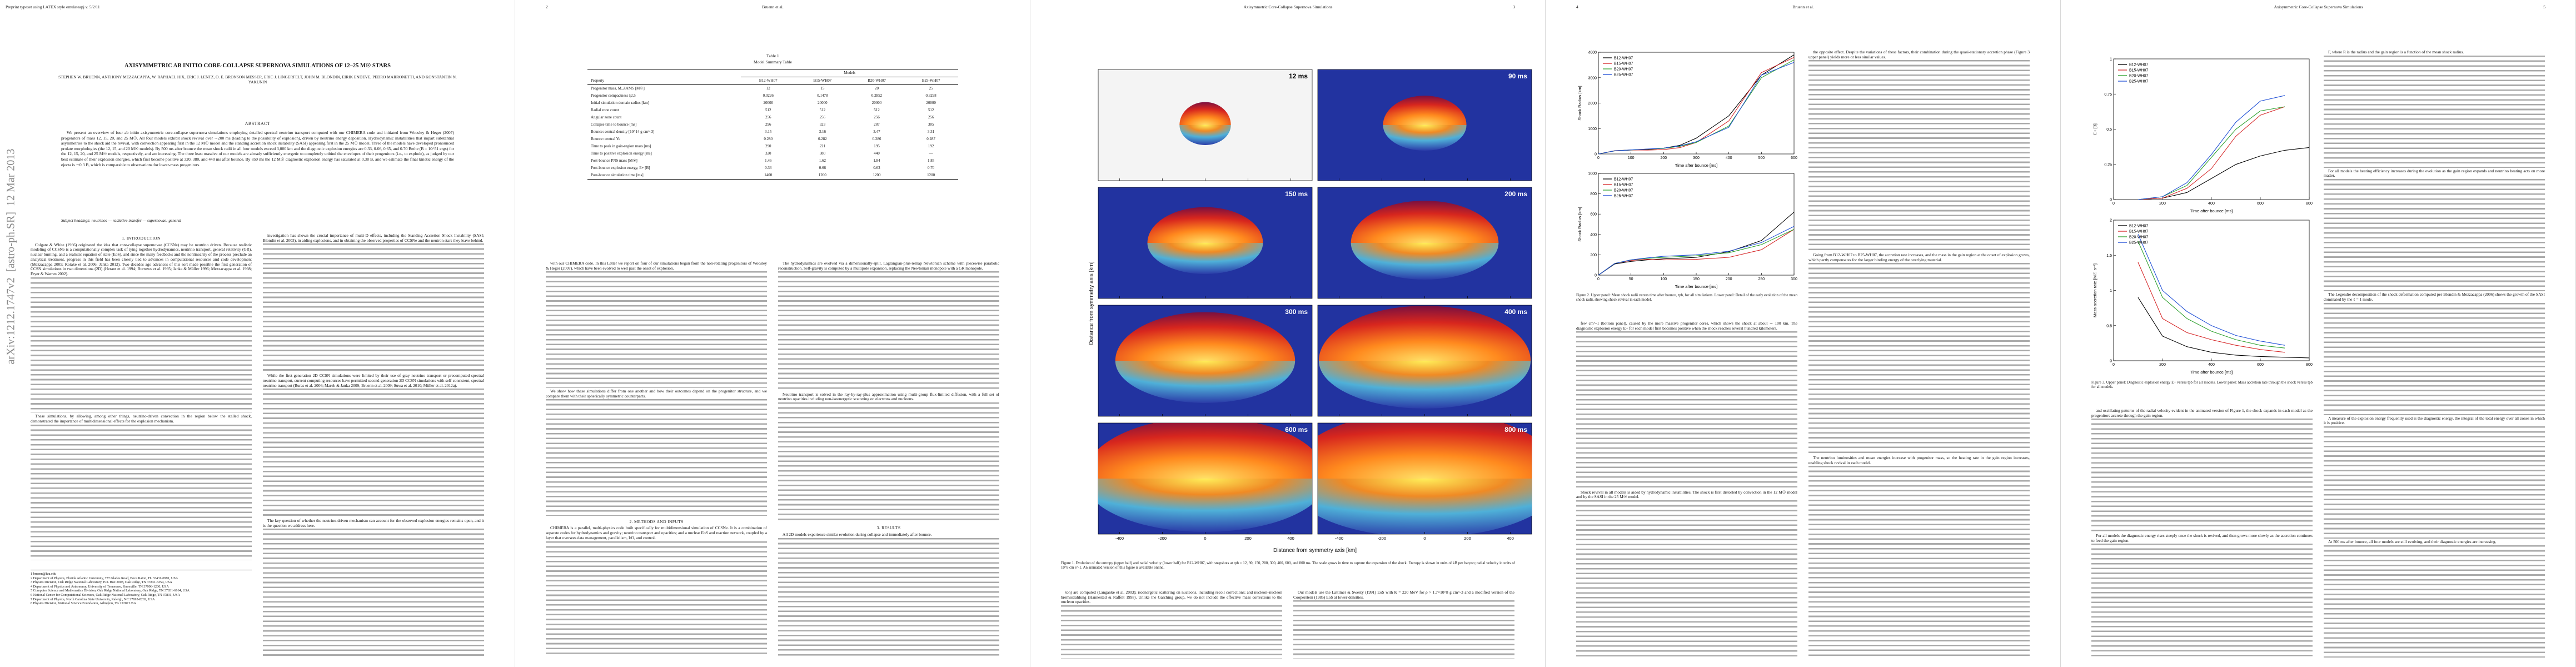 The height and width of the screenshot is (667, 2576). I want to click on table-cell: 195, so click(877, 146).